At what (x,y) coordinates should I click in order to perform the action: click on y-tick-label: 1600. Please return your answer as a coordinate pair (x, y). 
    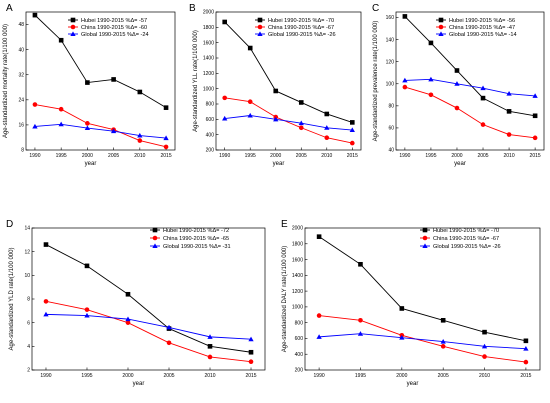
    Looking at the image, I should click on (297, 260).